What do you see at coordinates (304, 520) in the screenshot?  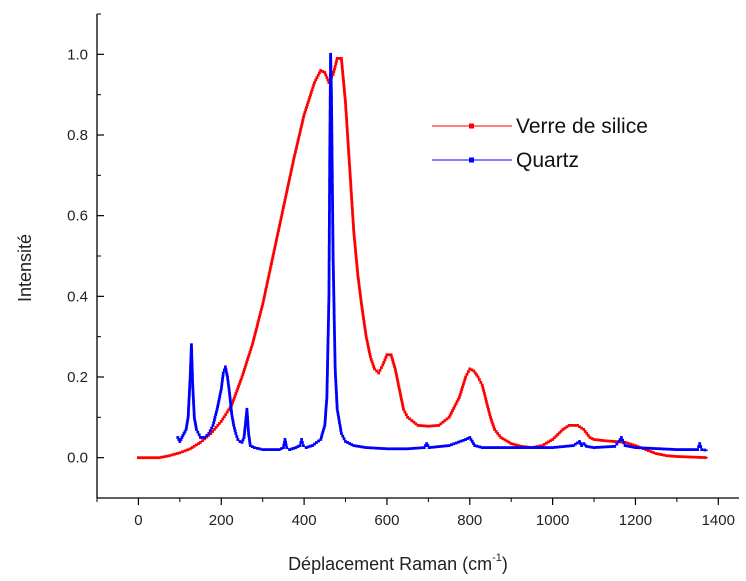 I see `x-tick-label: 400` at bounding box center [304, 520].